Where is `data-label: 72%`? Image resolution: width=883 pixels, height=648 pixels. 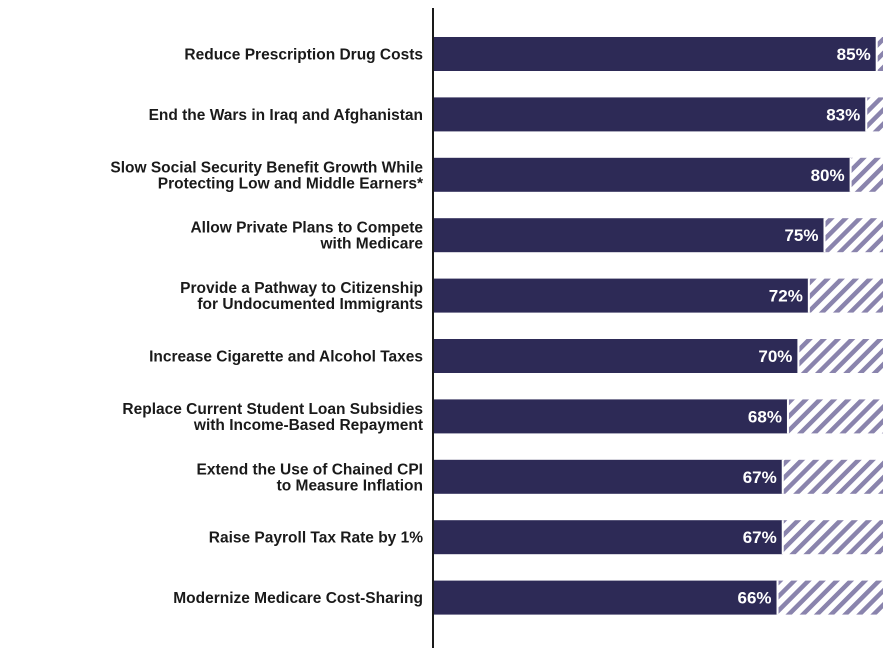 data-label: 72% is located at coordinates (786, 296).